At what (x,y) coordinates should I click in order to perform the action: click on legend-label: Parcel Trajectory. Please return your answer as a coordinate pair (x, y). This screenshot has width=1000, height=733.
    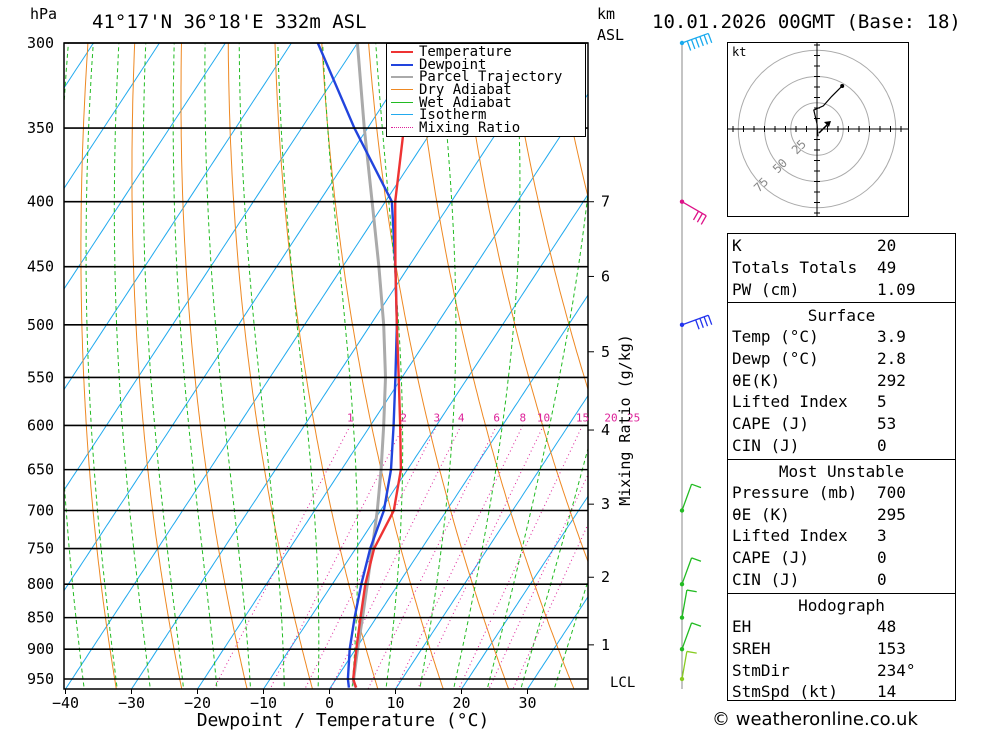
    Looking at the image, I should click on (491, 77).